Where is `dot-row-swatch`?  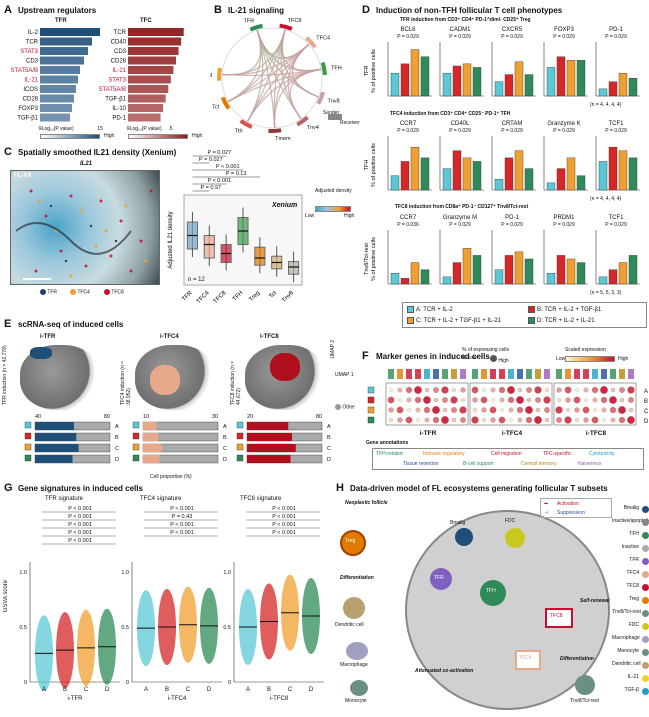 dot-row-swatch is located at coordinates (371, 420).